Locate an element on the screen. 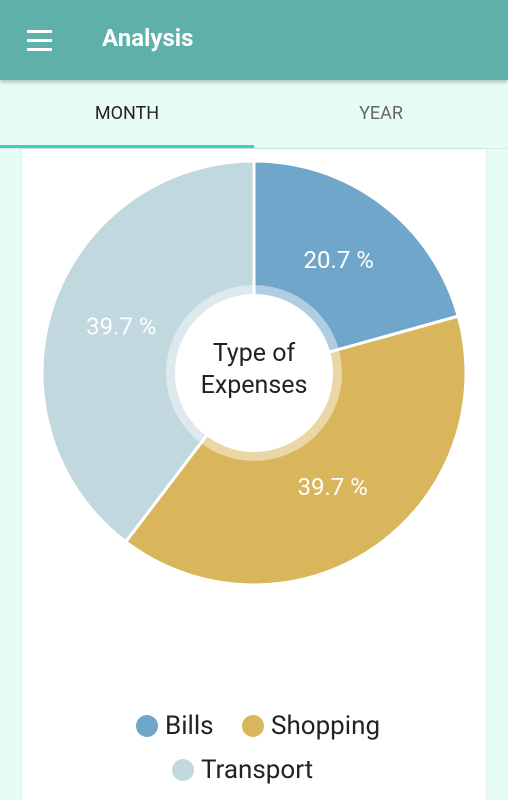 Image resolution: width=508 pixels, height=800 pixels. donut-hole is located at coordinates (254, 373).